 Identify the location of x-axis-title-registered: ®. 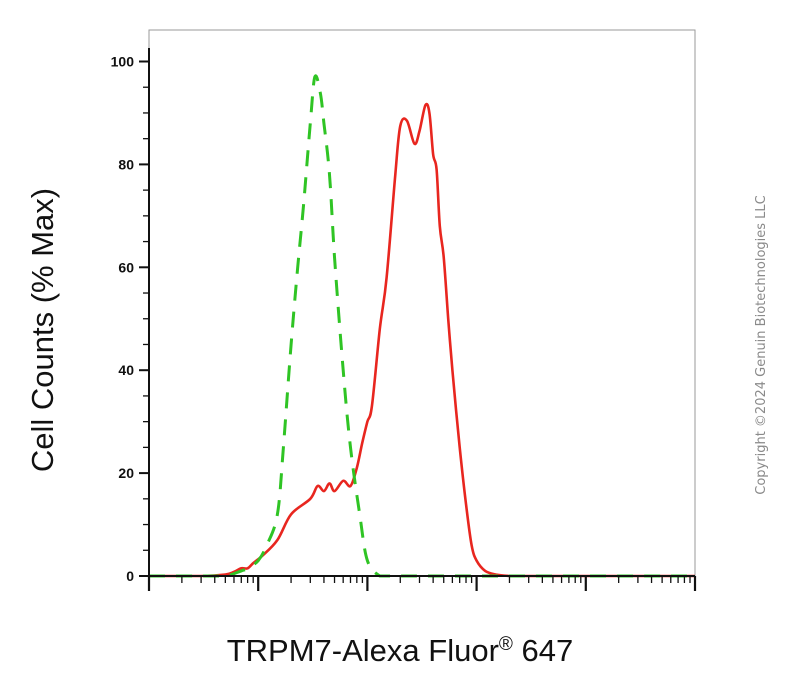
(506, 644).